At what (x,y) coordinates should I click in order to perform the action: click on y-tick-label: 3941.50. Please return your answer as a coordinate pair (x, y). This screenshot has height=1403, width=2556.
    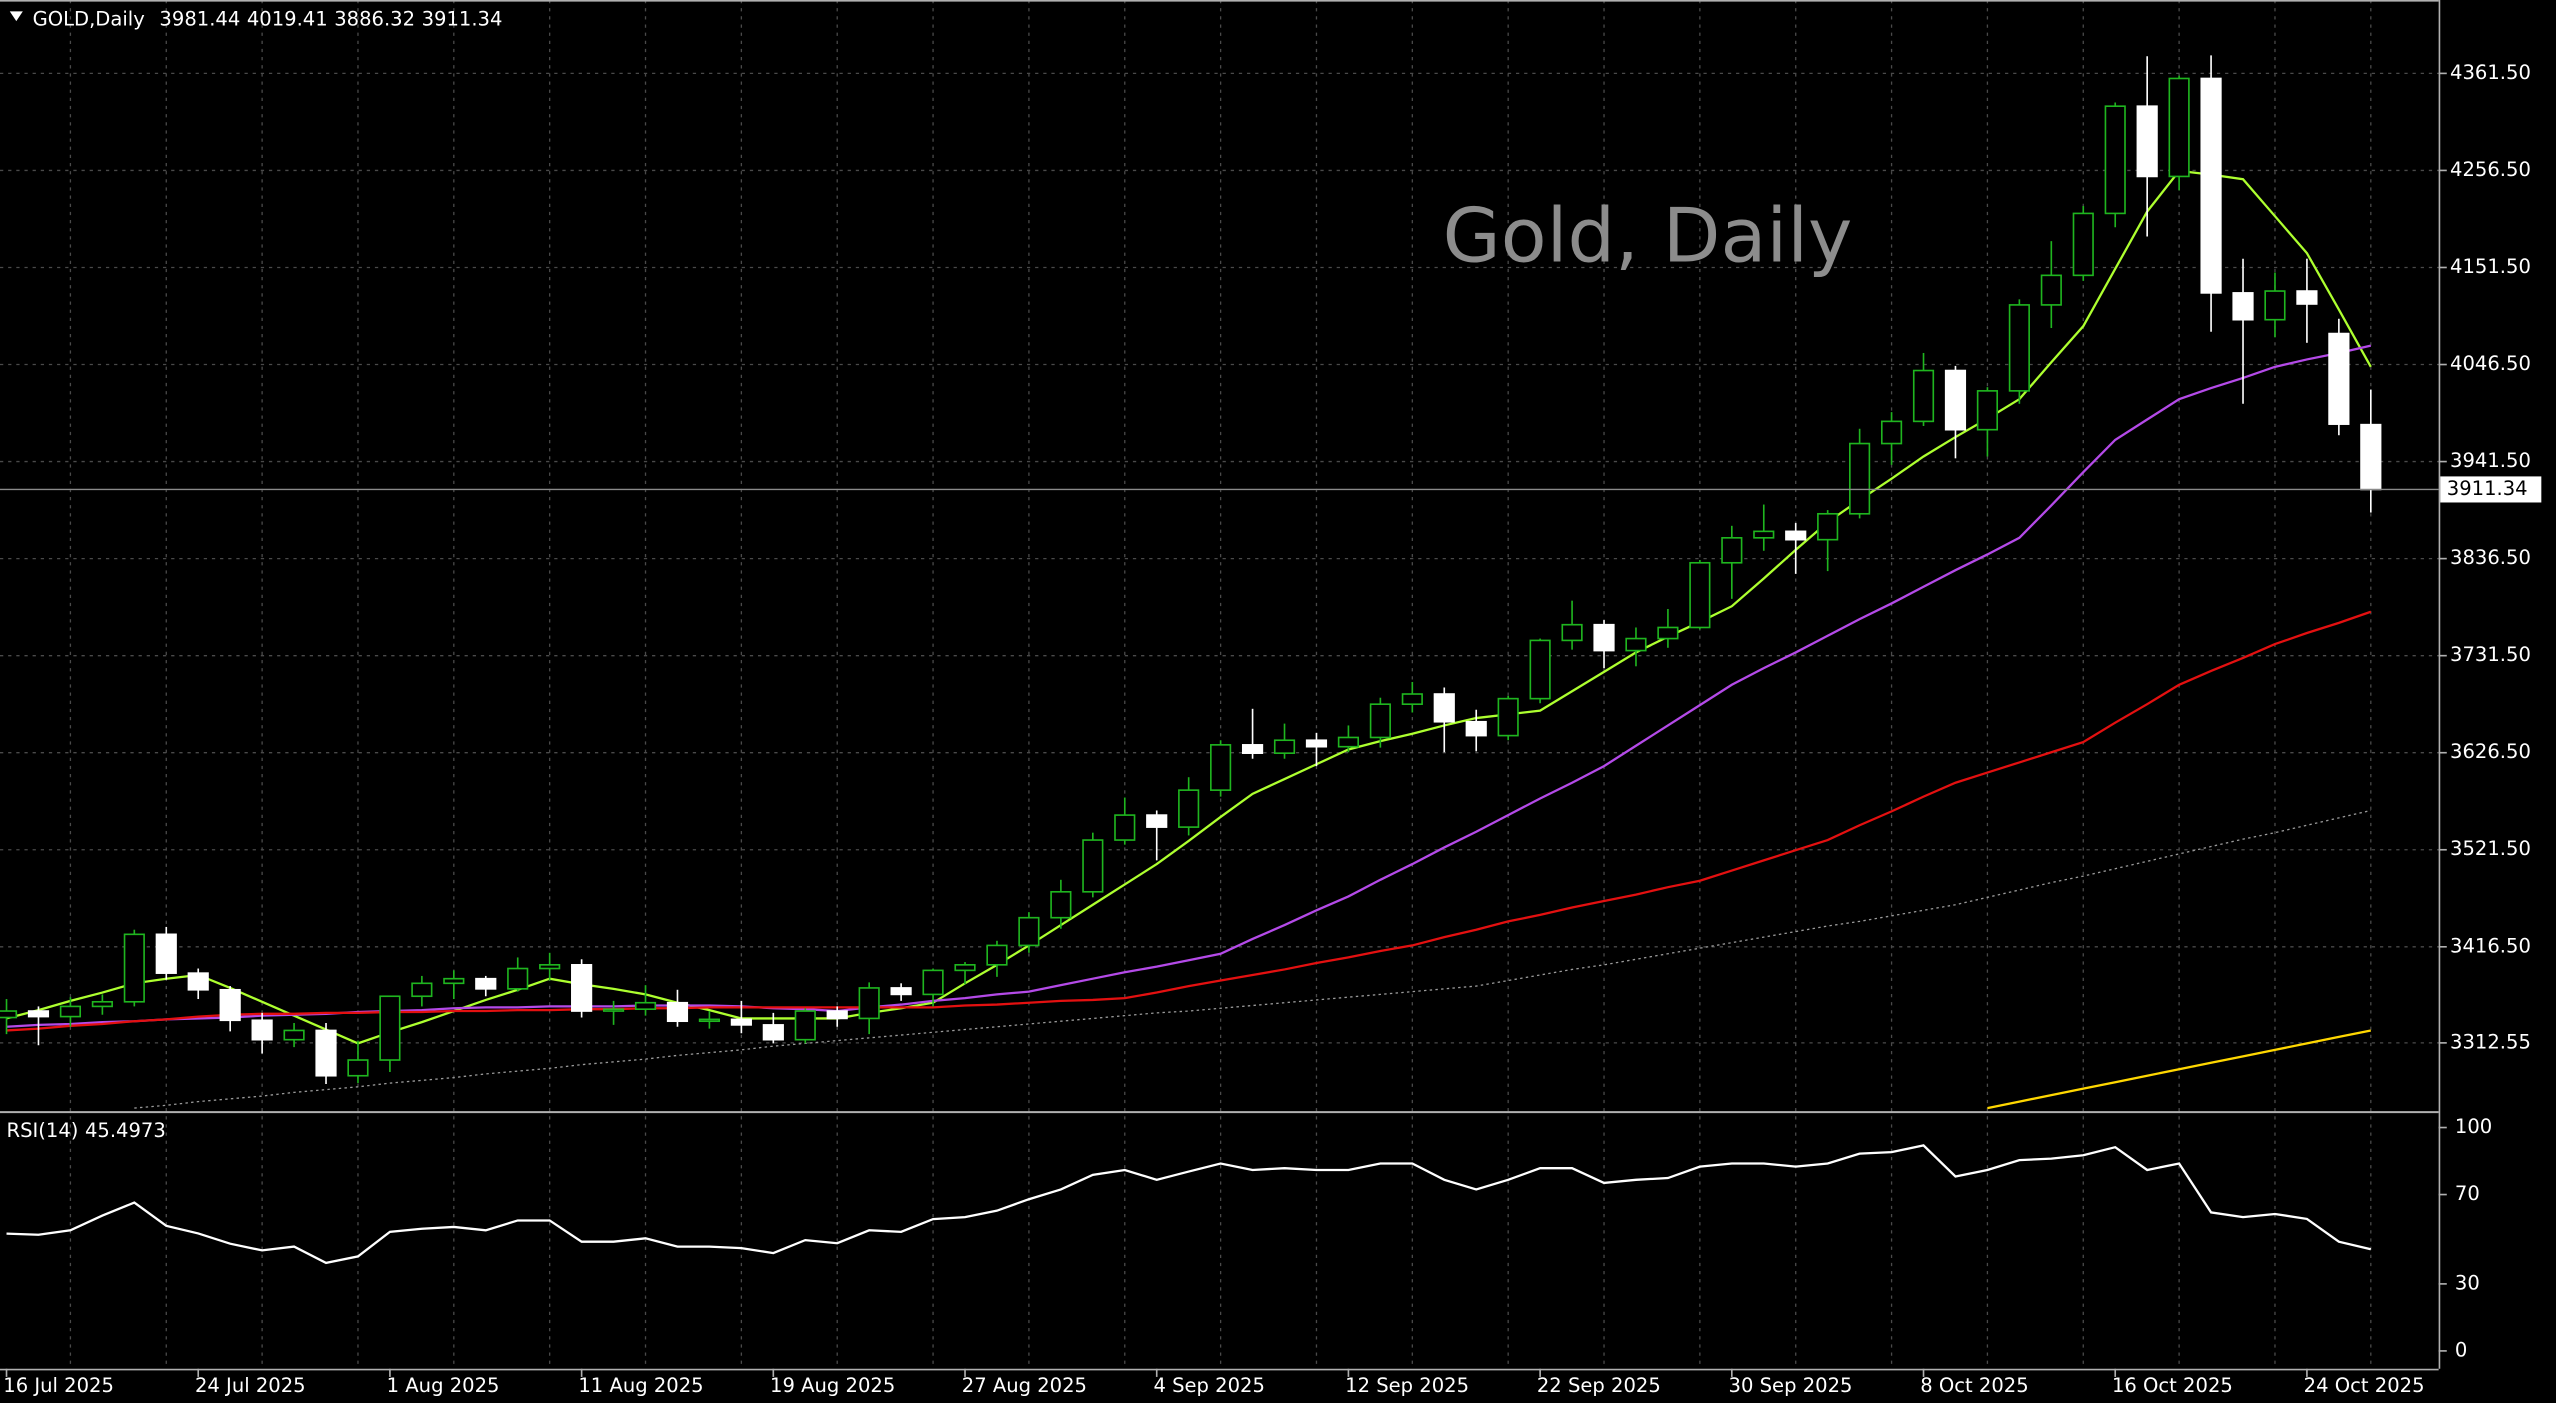
    Looking at the image, I should click on (2490, 460).